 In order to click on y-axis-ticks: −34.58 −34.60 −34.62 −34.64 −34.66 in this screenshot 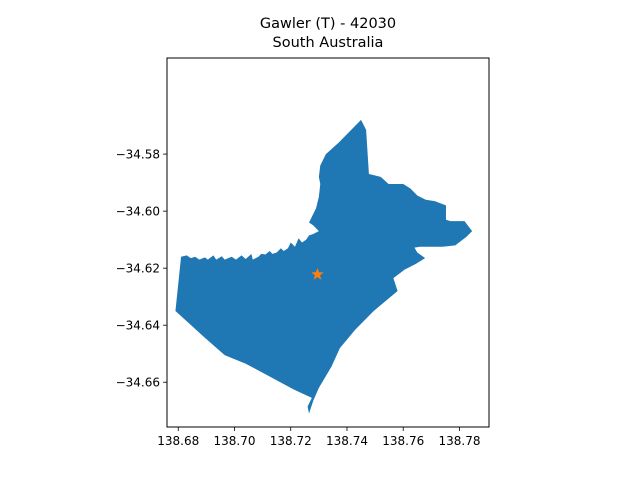, I will do `click(141, 269)`.